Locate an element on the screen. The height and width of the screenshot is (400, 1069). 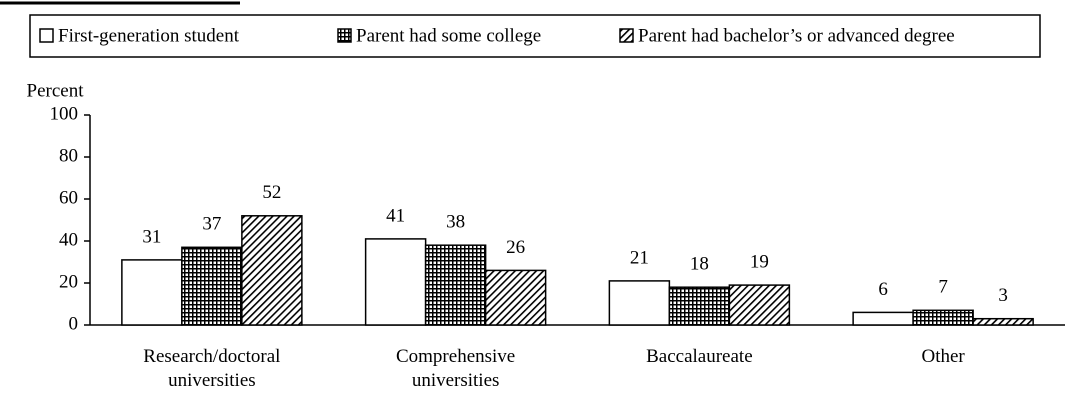
x-tick-label: Research/doctoral universities is located at coordinates (211, 368).